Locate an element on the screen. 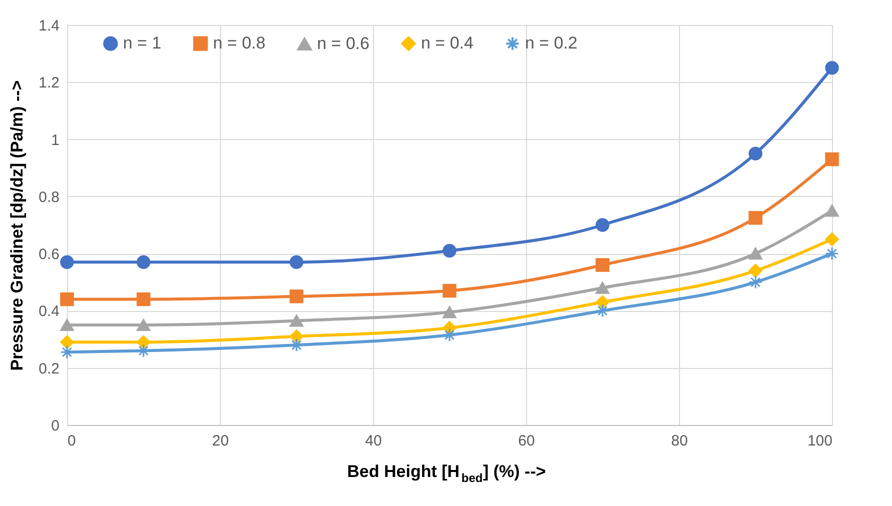 The image size is (892, 506). legend-label: n = 0.6 is located at coordinates (343, 44).